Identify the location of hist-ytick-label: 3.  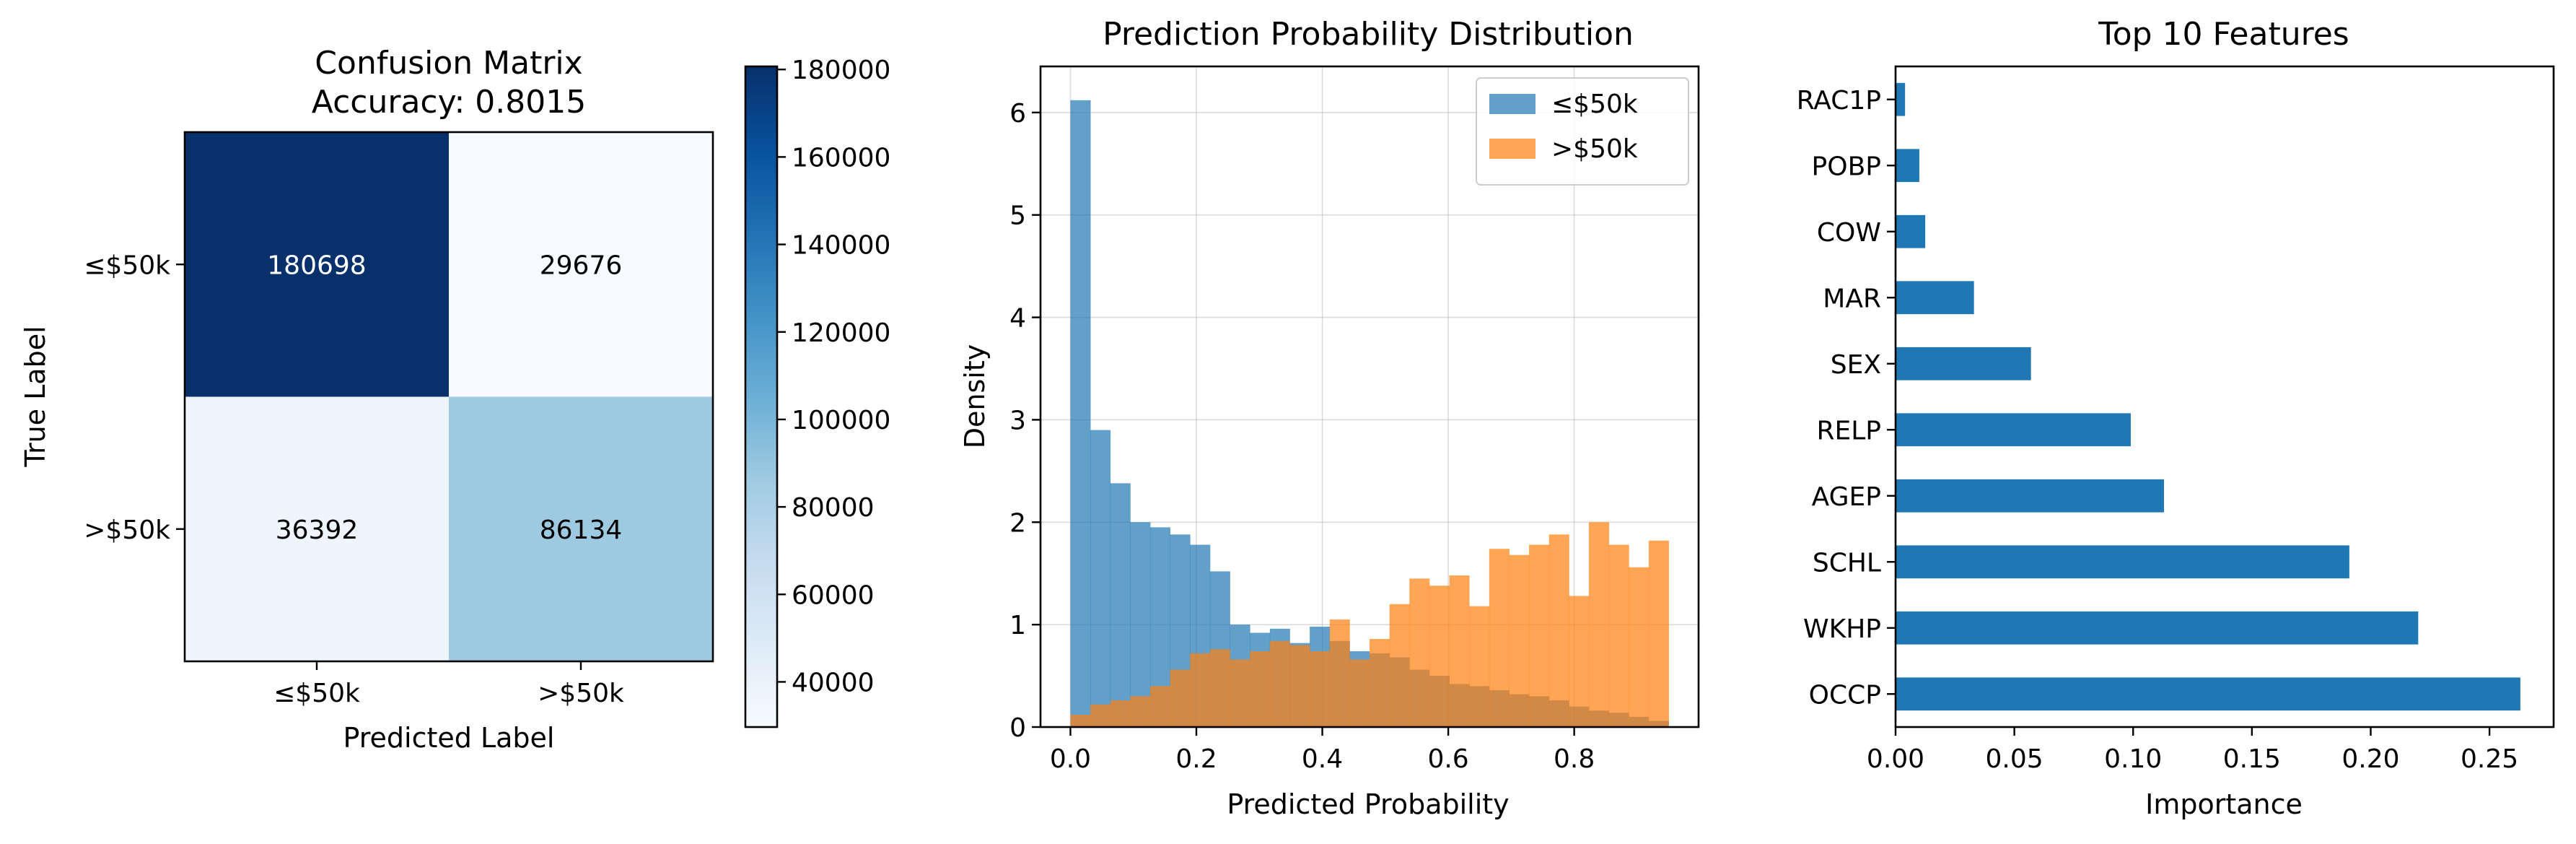
(1017, 420).